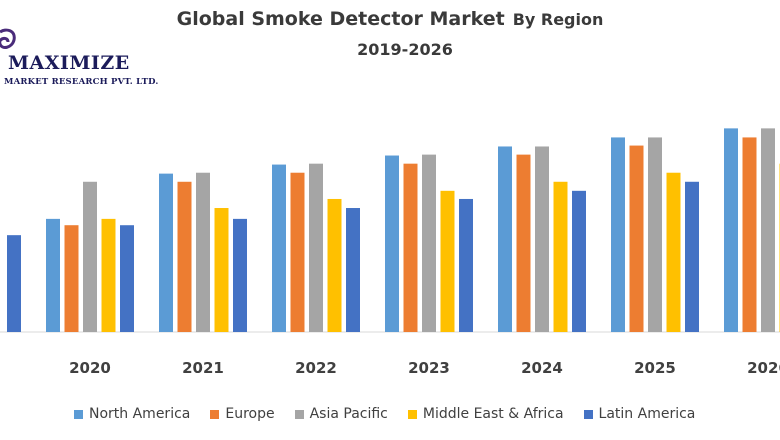 Image resolution: width=780 pixels, height=440 pixels. I want to click on legend-item: Asia Pacific, so click(341, 414).